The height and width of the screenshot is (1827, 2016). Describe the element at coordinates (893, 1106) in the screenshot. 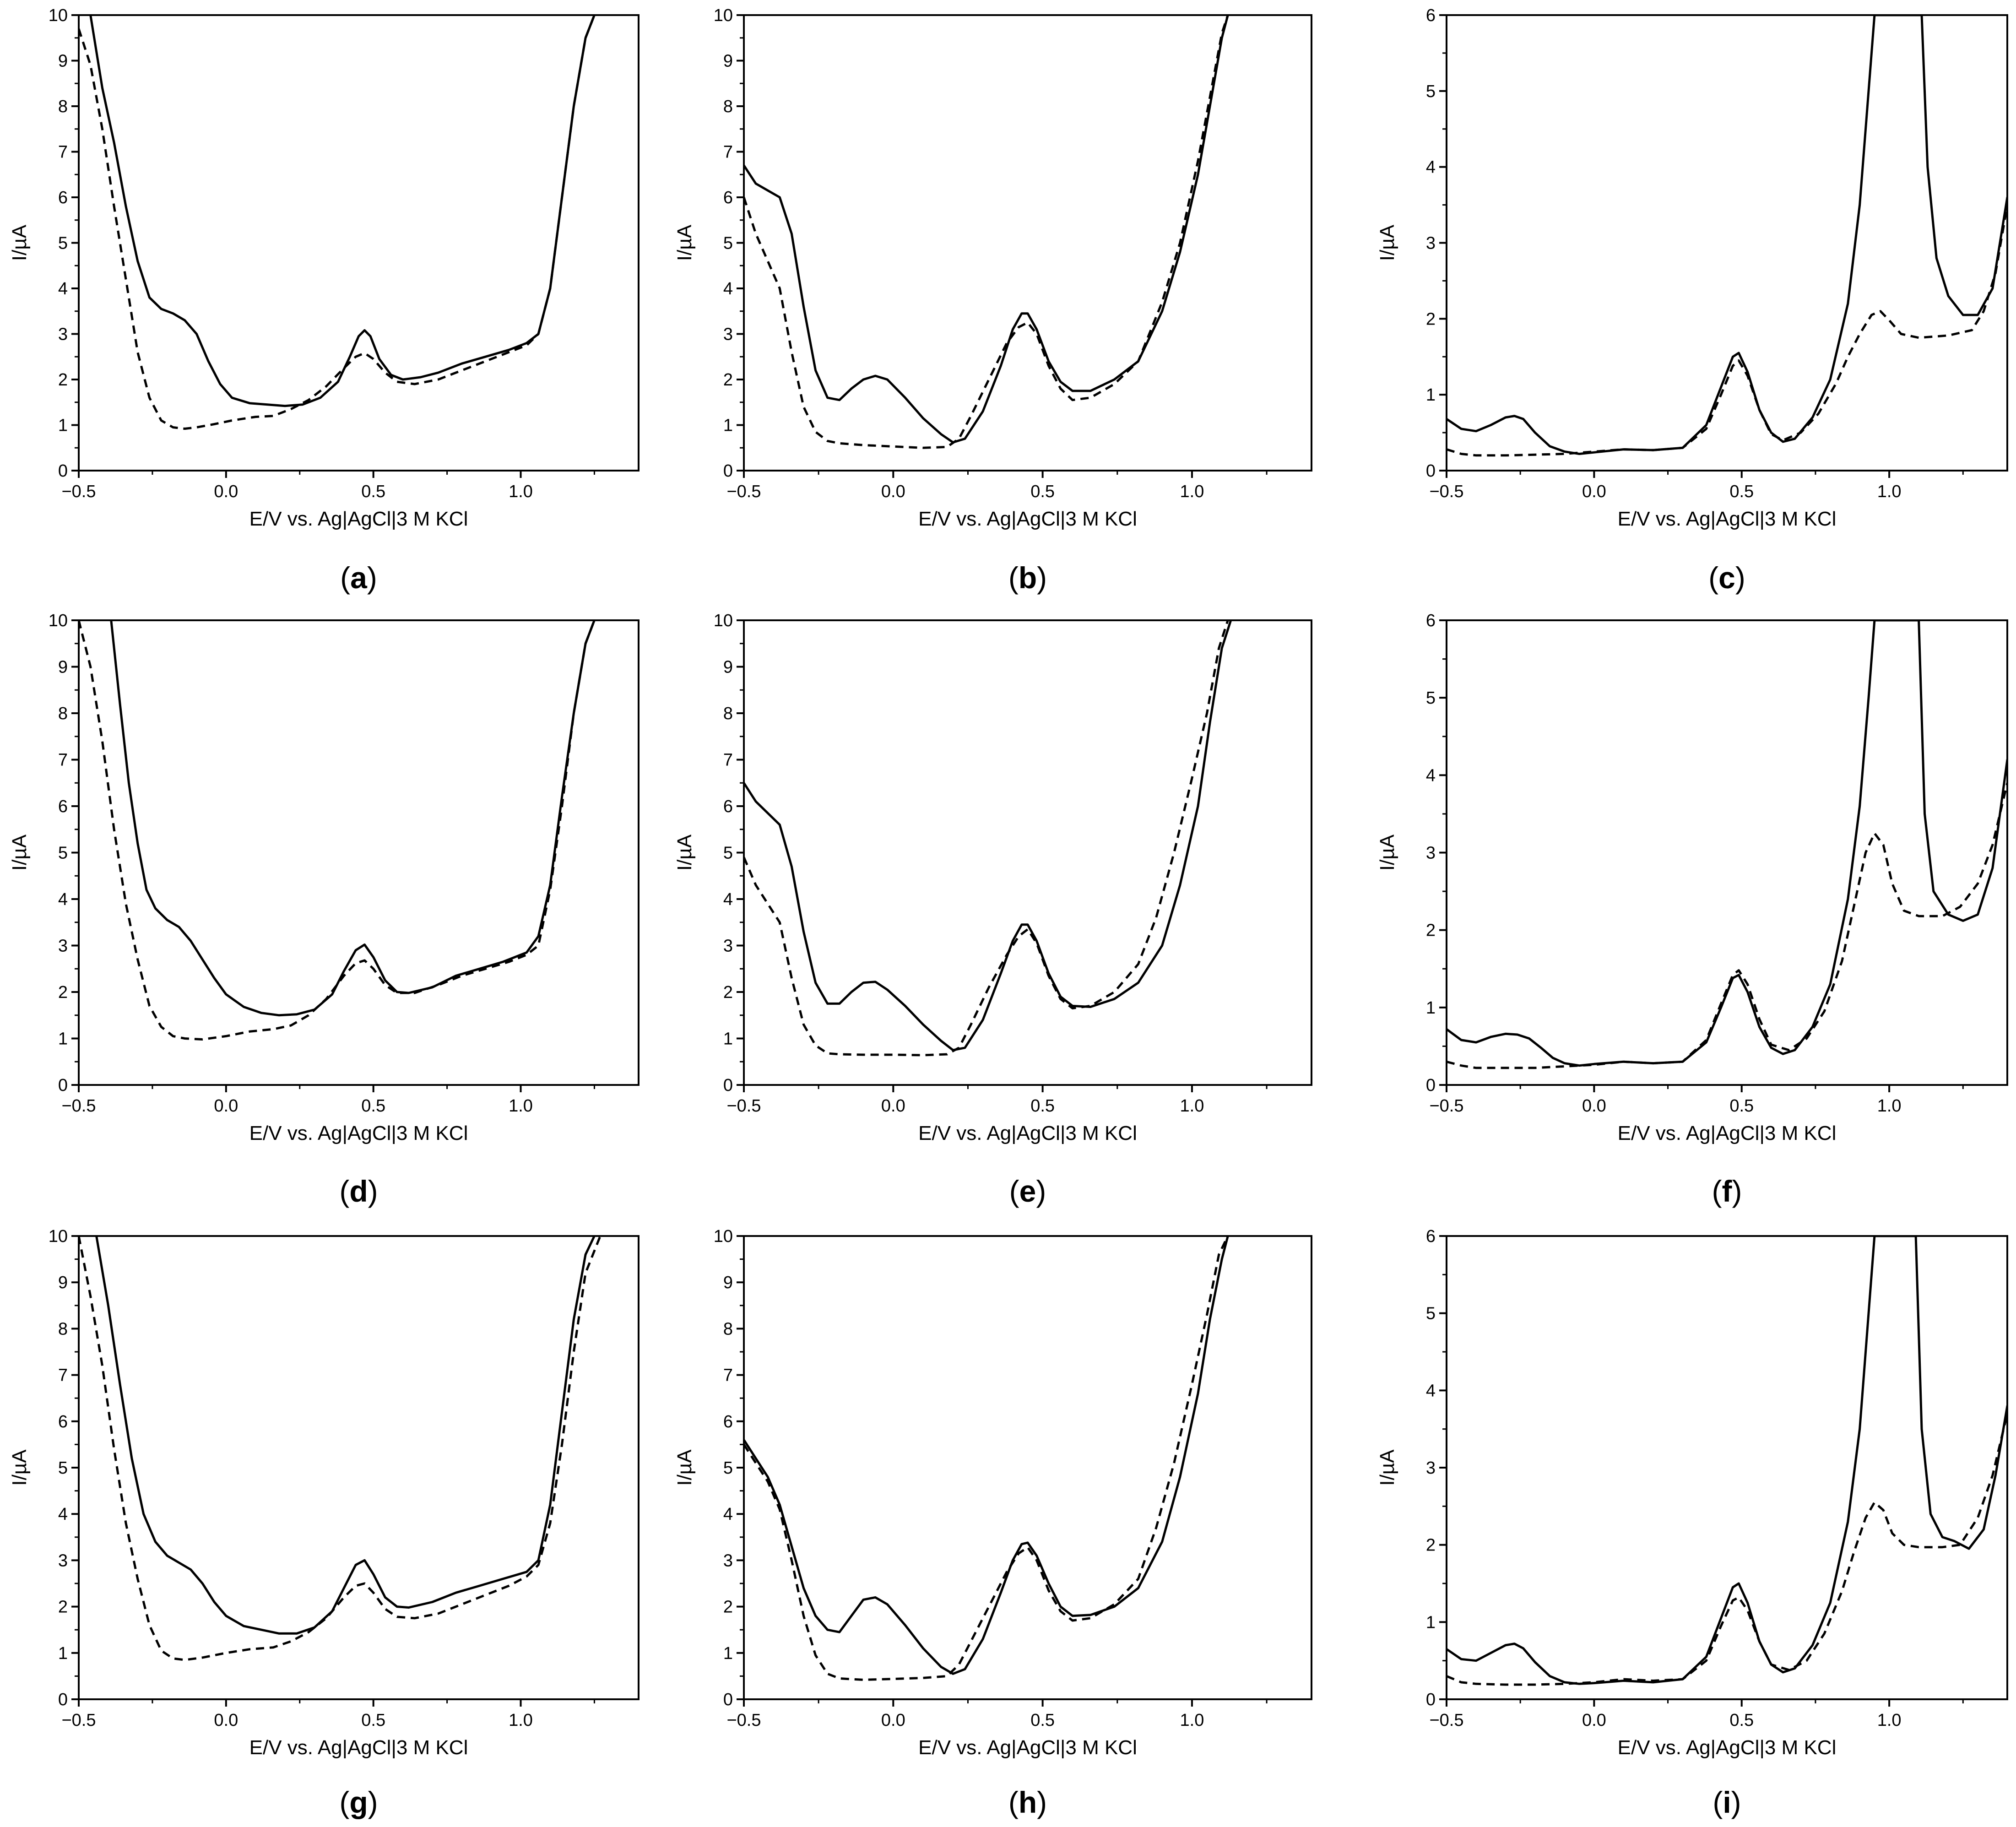

I see `x-tick-label-e: 0.0` at that location.